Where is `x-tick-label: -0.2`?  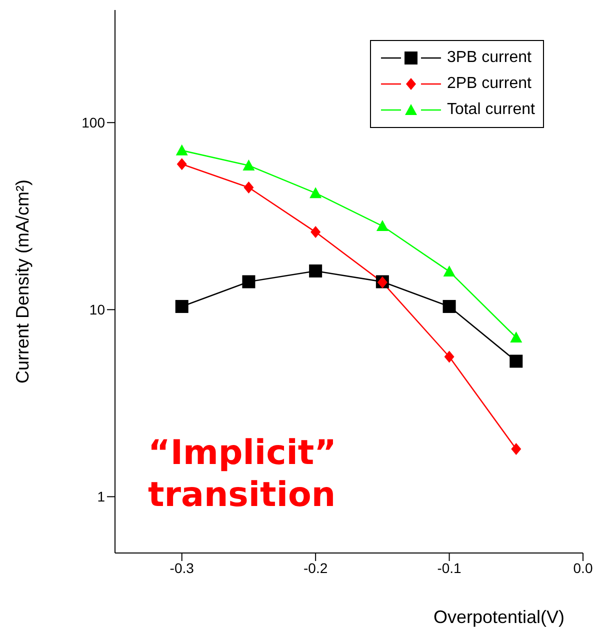 x-tick-label: -0.2 is located at coordinates (316, 568).